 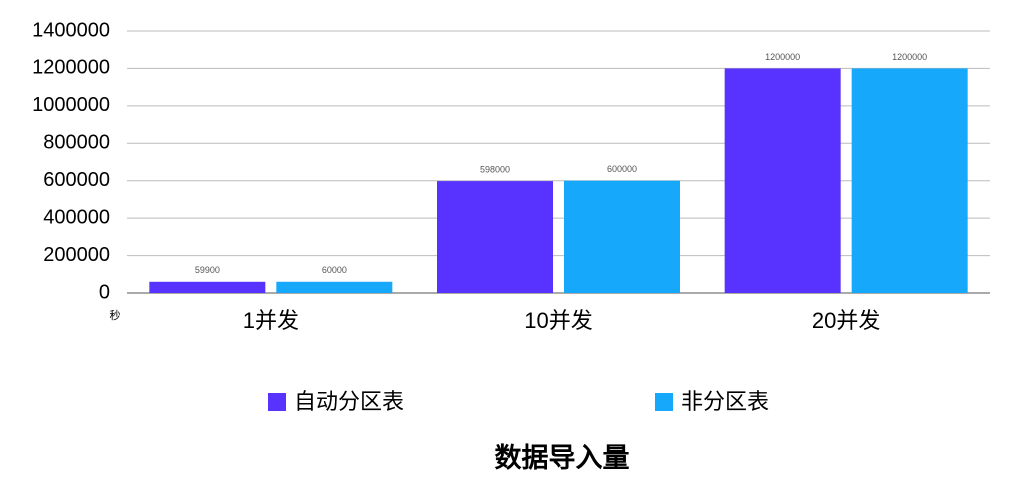 I want to click on y-tick-label: 1000000, so click(x=71, y=105).